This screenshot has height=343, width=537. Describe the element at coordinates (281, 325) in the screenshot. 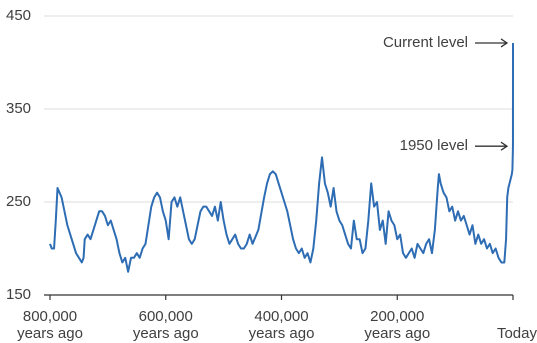

I see `x-tick-label: 400,000 years ago` at that location.